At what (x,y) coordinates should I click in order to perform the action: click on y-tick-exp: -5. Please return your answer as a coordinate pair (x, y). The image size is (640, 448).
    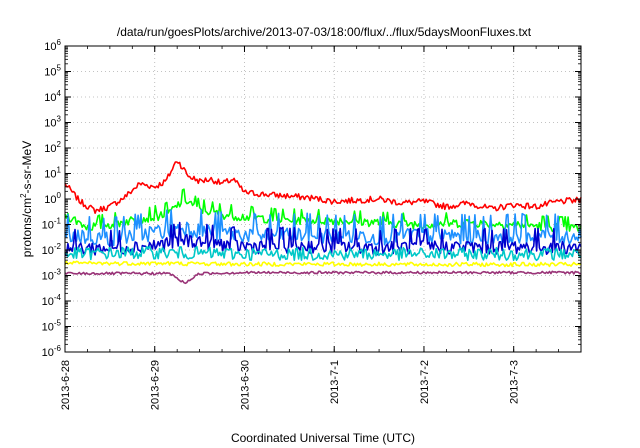
    Looking at the image, I should click on (58, 323).